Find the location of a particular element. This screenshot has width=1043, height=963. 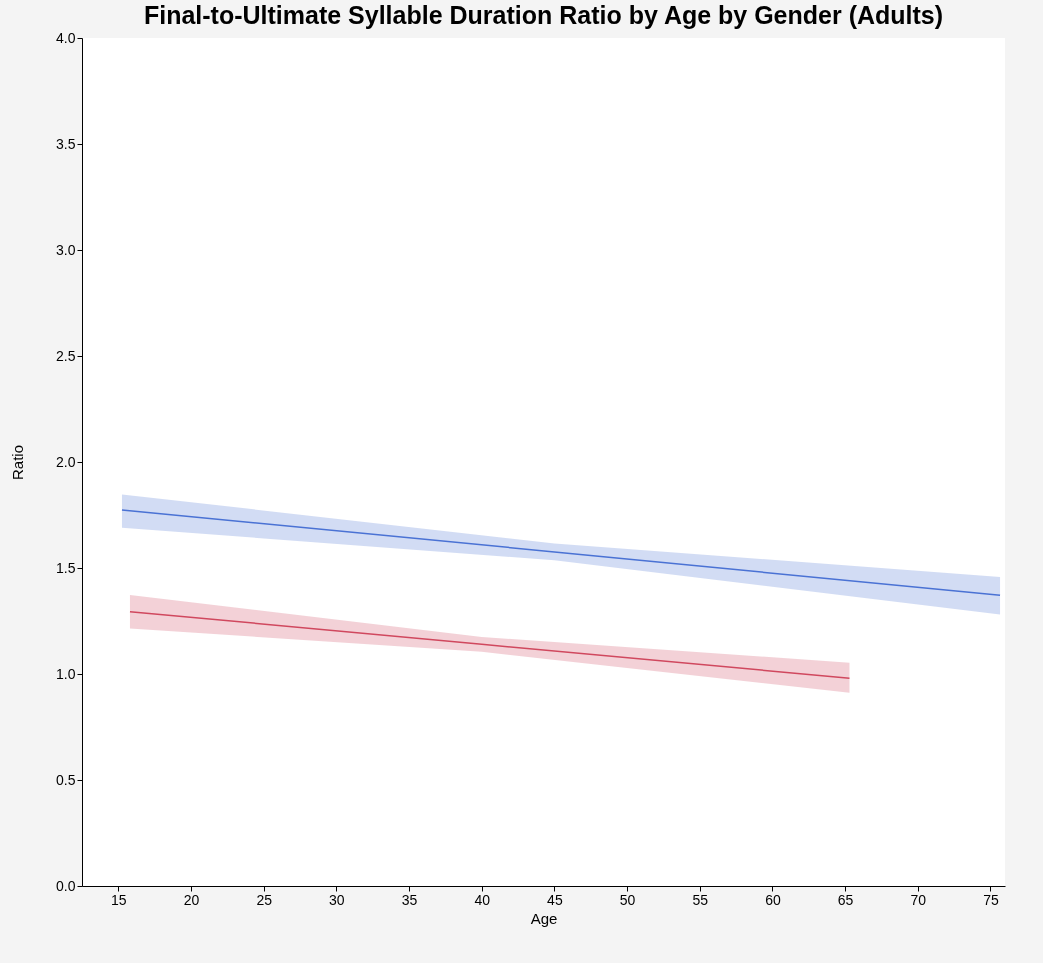

y-tick-label: 4.0 is located at coordinates (66, 37).